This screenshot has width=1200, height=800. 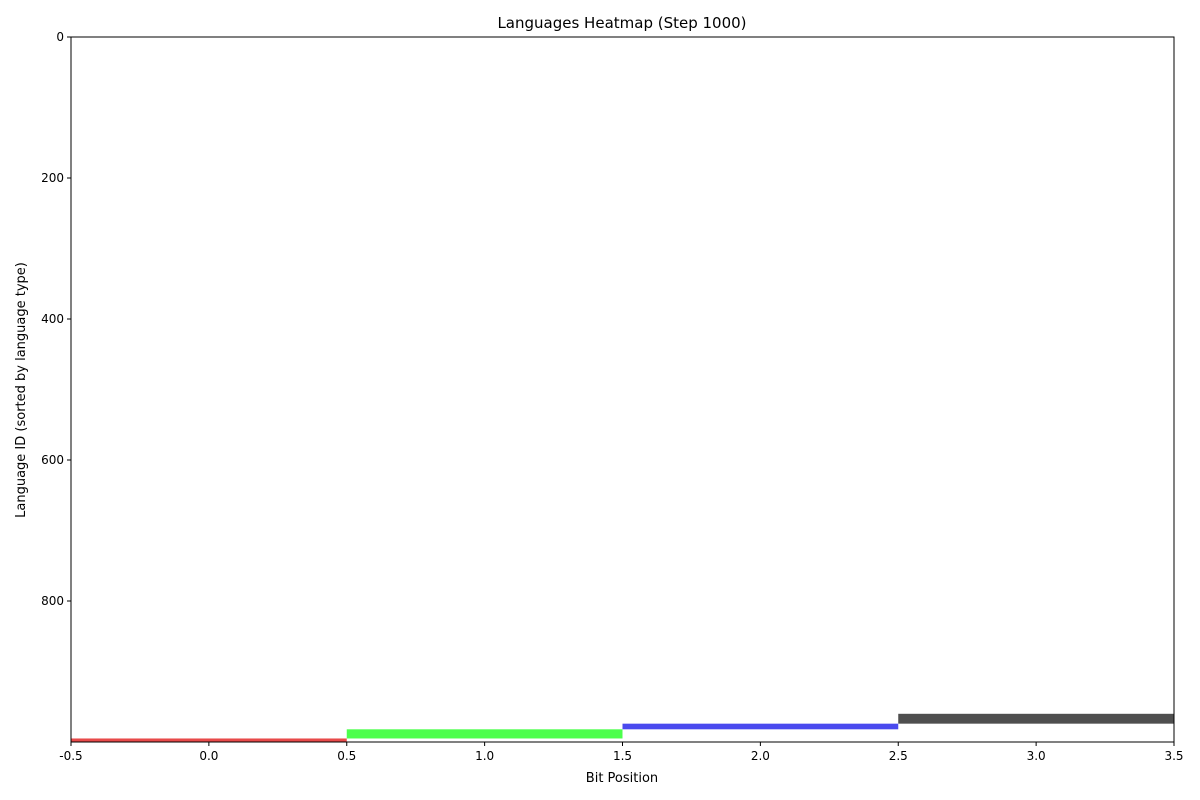 What do you see at coordinates (21, 390) in the screenshot?
I see `y-axis-label: Language ID (sorted by language type)` at bounding box center [21, 390].